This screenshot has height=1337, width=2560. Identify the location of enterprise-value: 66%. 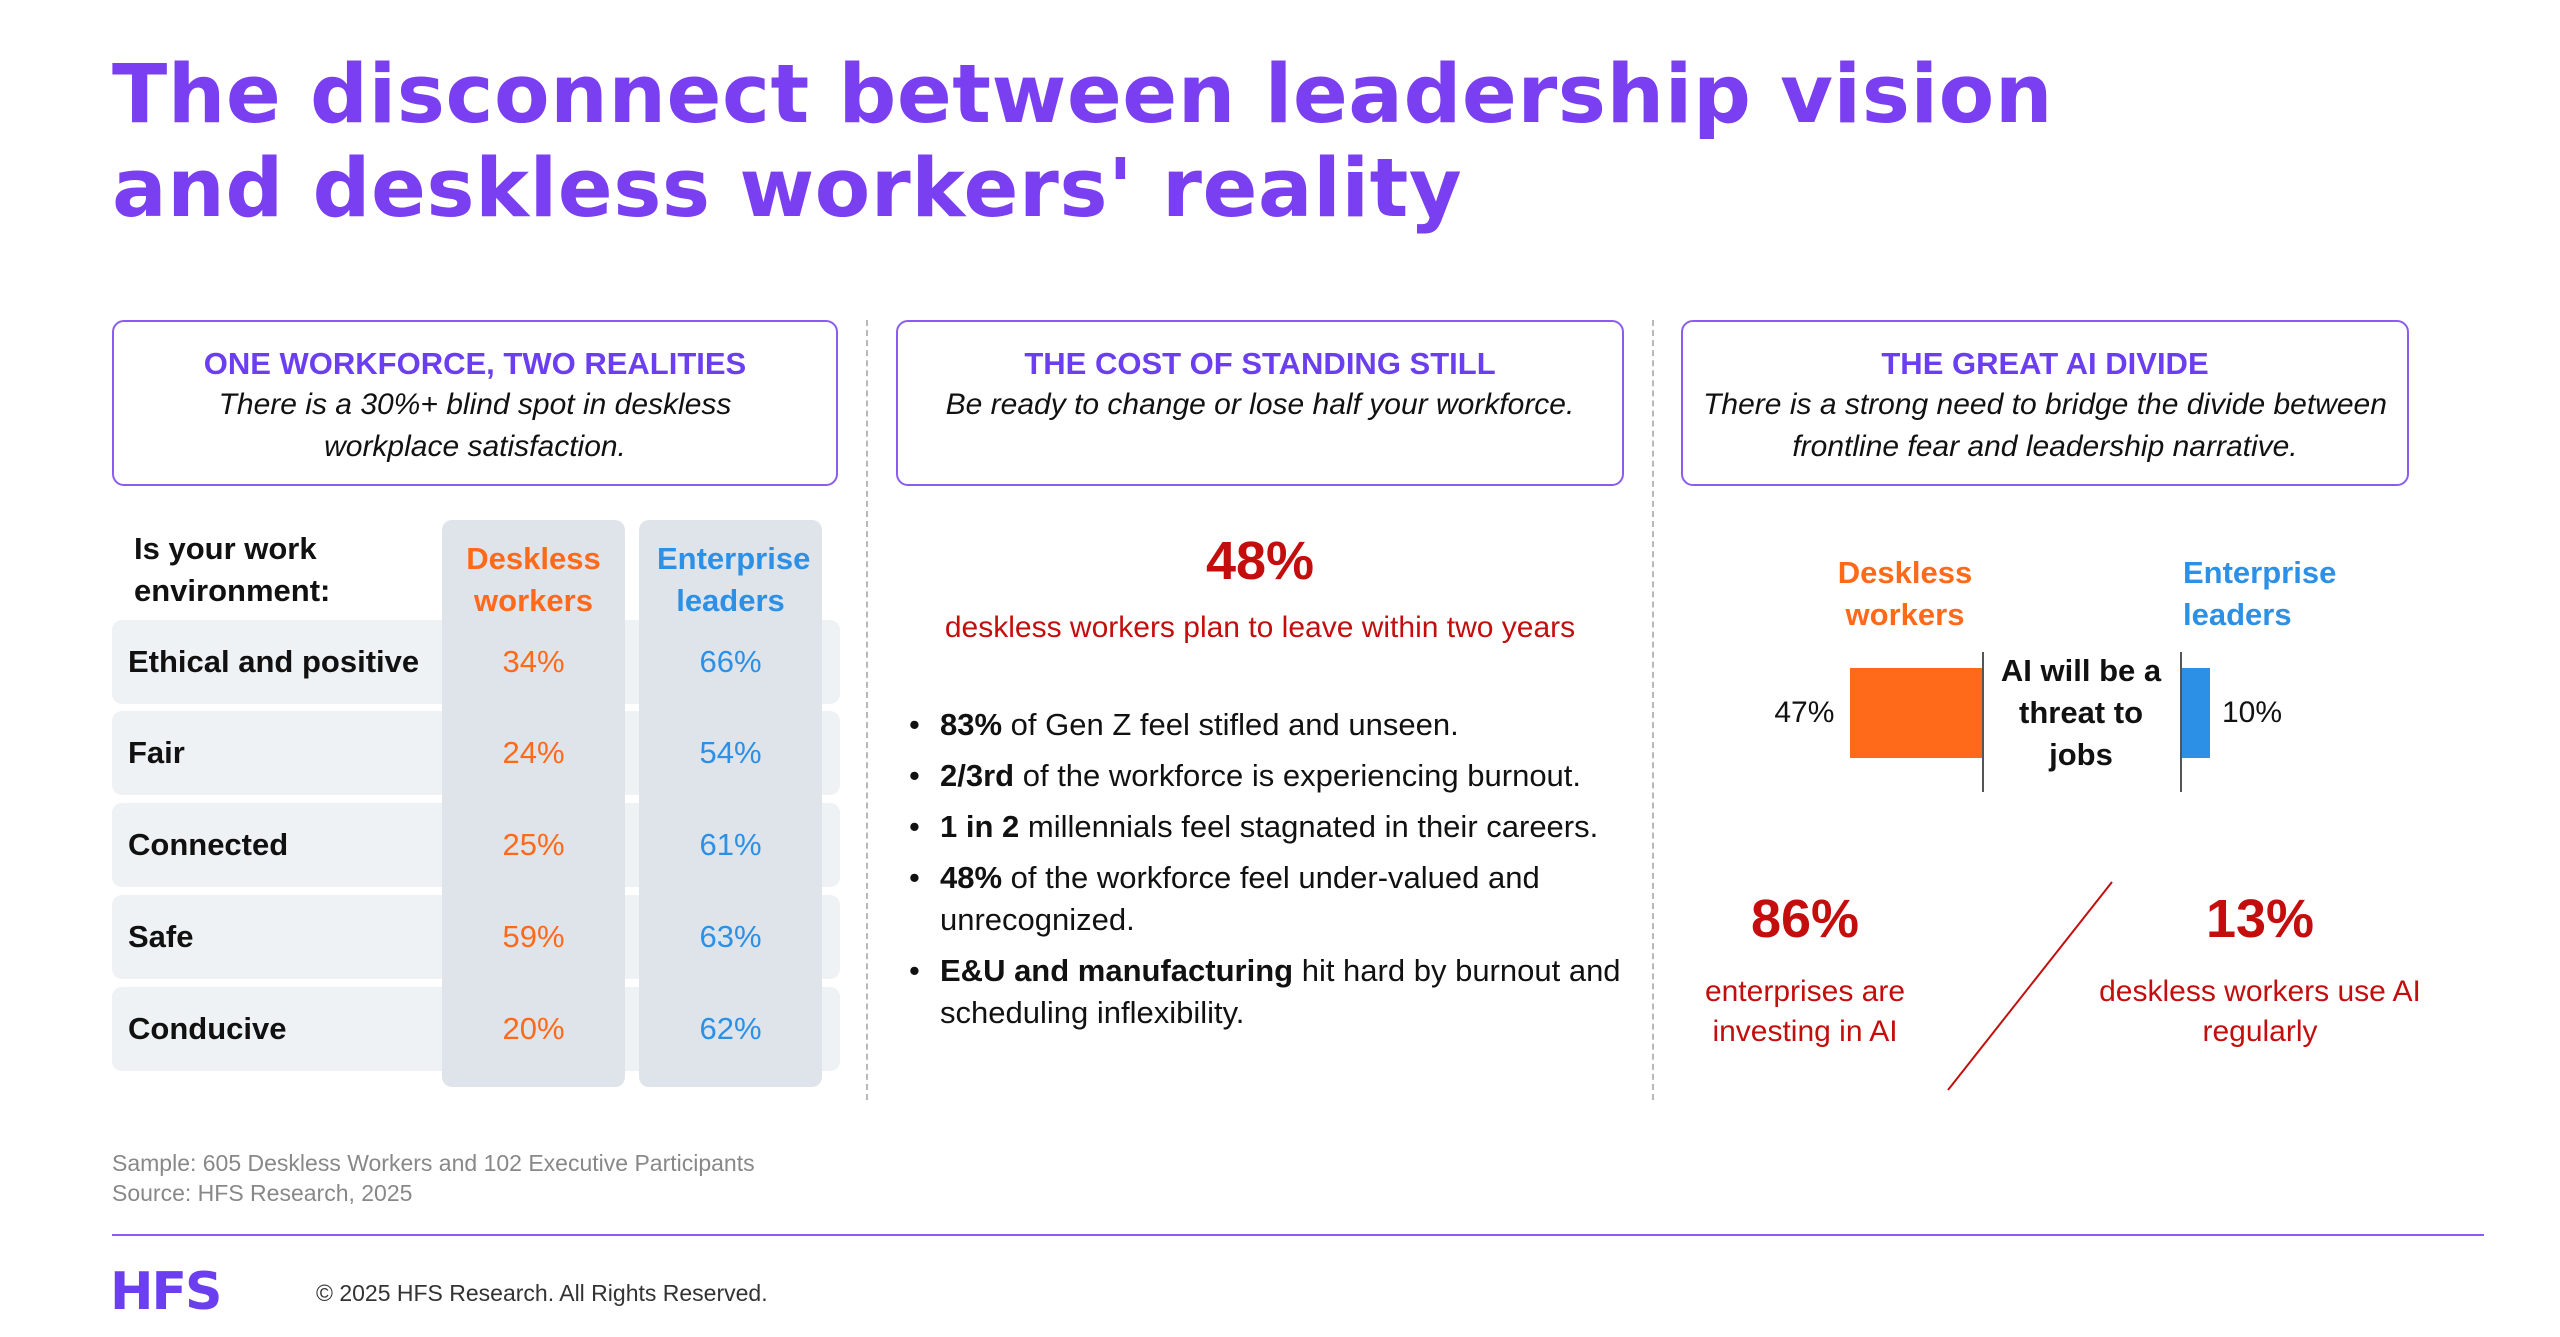
(730, 661).